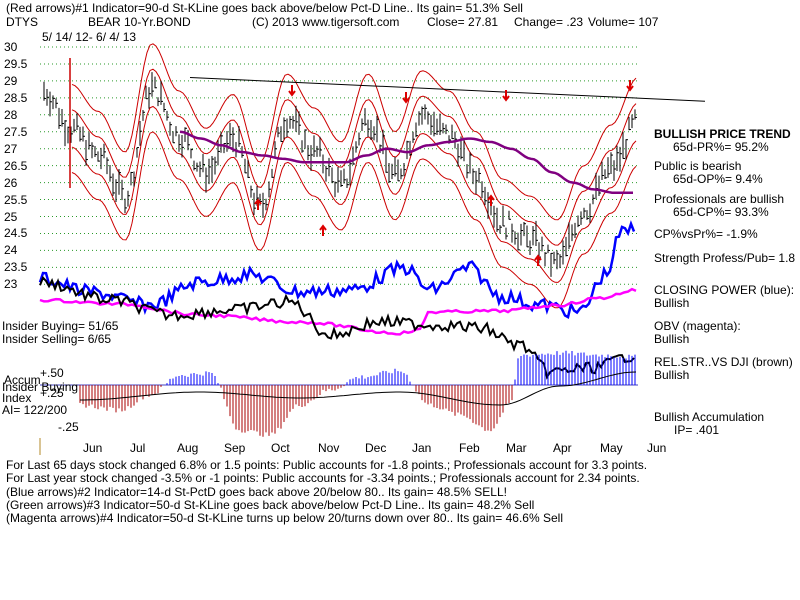 The image size is (800, 600). I want to click on month-label: Dec, so click(375, 448).